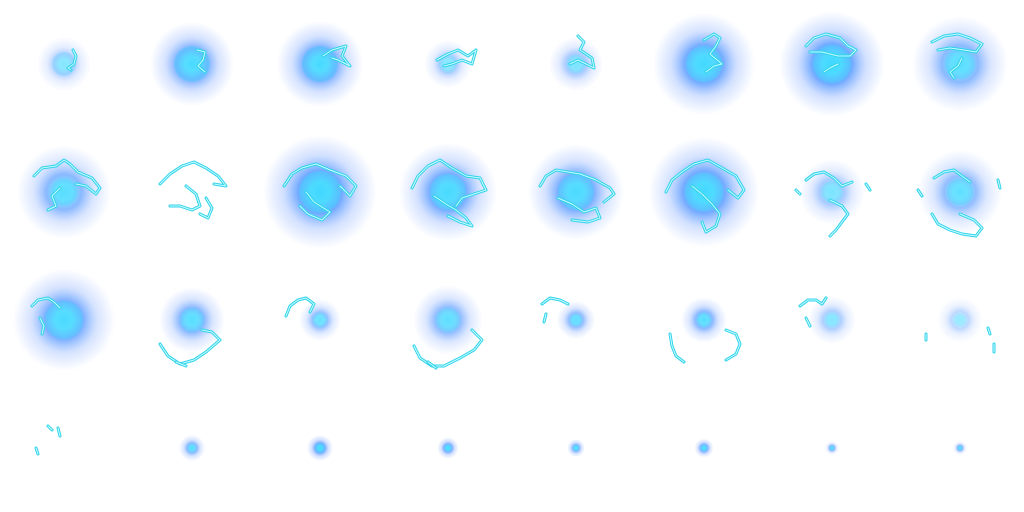 This screenshot has height=512, width=1024. Describe the element at coordinates (677, 348) in the screenshot. I see `lightning-arc` at that location.